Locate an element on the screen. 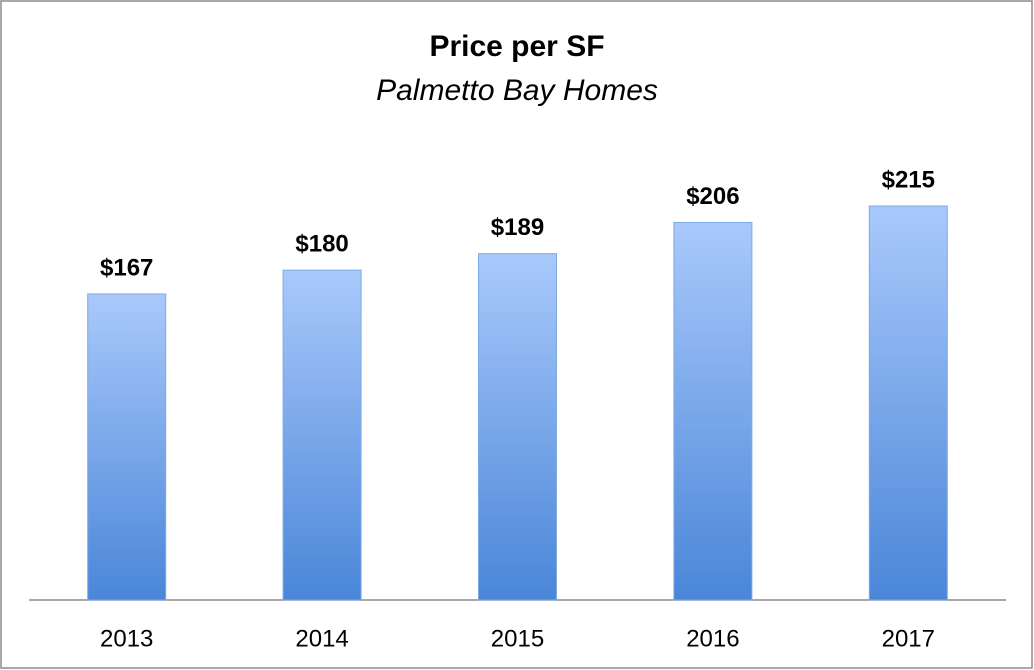  value-label: $206 is located at coordinates (712, 196).